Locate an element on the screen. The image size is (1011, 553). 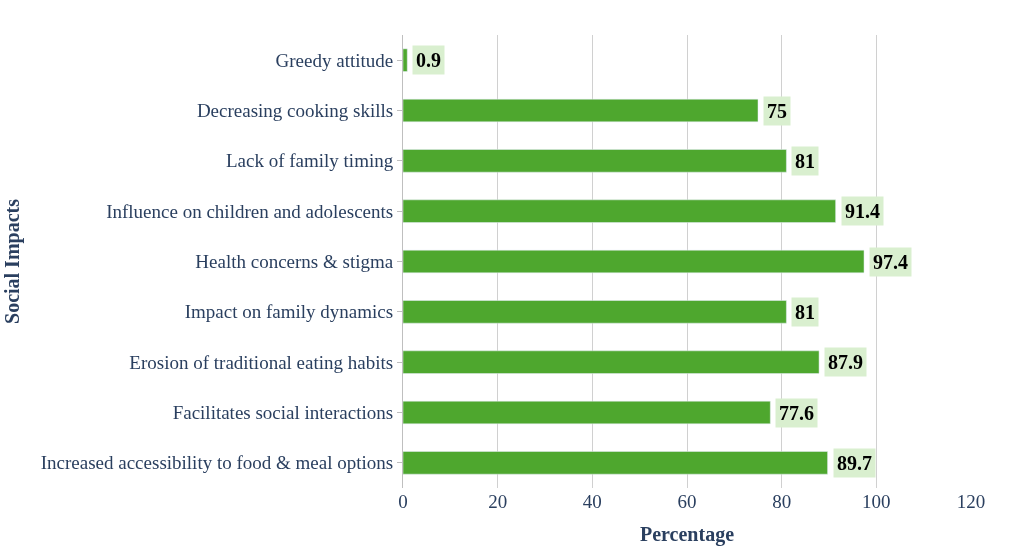
y-tick-label: Health concerns & stigma is located at coordinates (294, 262).